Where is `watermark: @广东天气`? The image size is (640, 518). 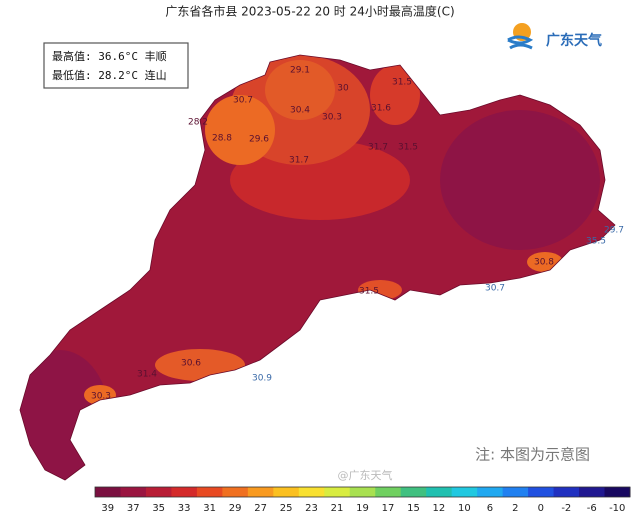 watermark: @广东天气 is located at coordinates (365, 475).